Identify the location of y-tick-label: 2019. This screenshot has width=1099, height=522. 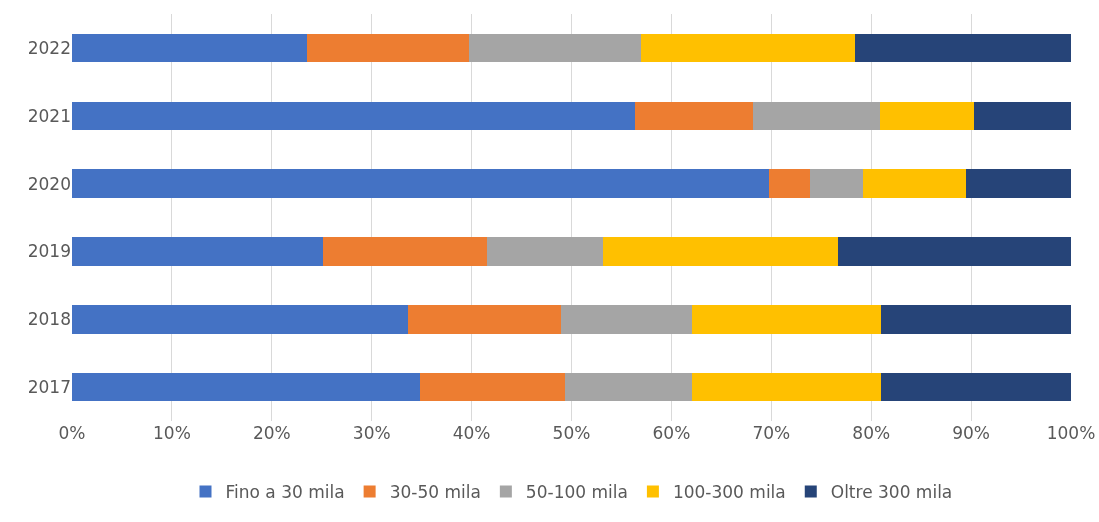
(49, 251).